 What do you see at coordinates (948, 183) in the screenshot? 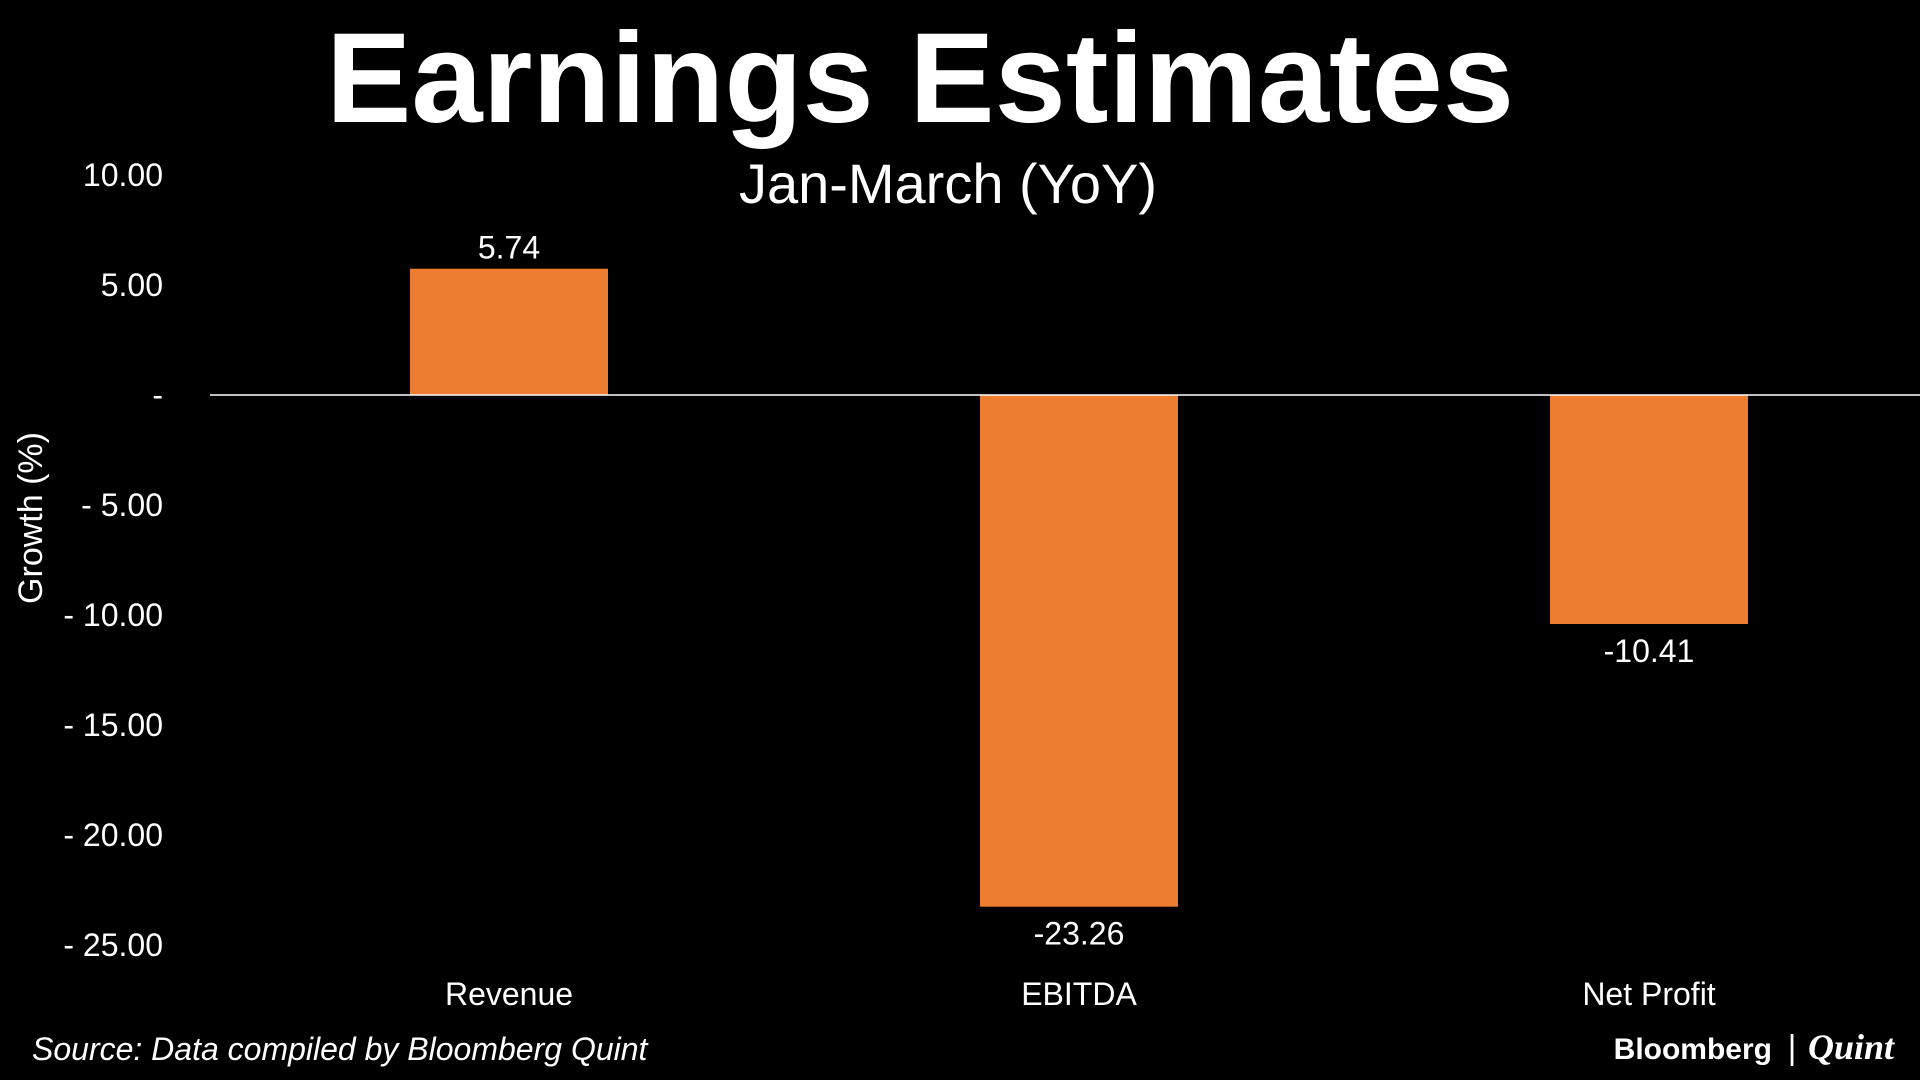
I see `chart-subtitle: Jan-March (YoY)` at bounding box center [948, 183].